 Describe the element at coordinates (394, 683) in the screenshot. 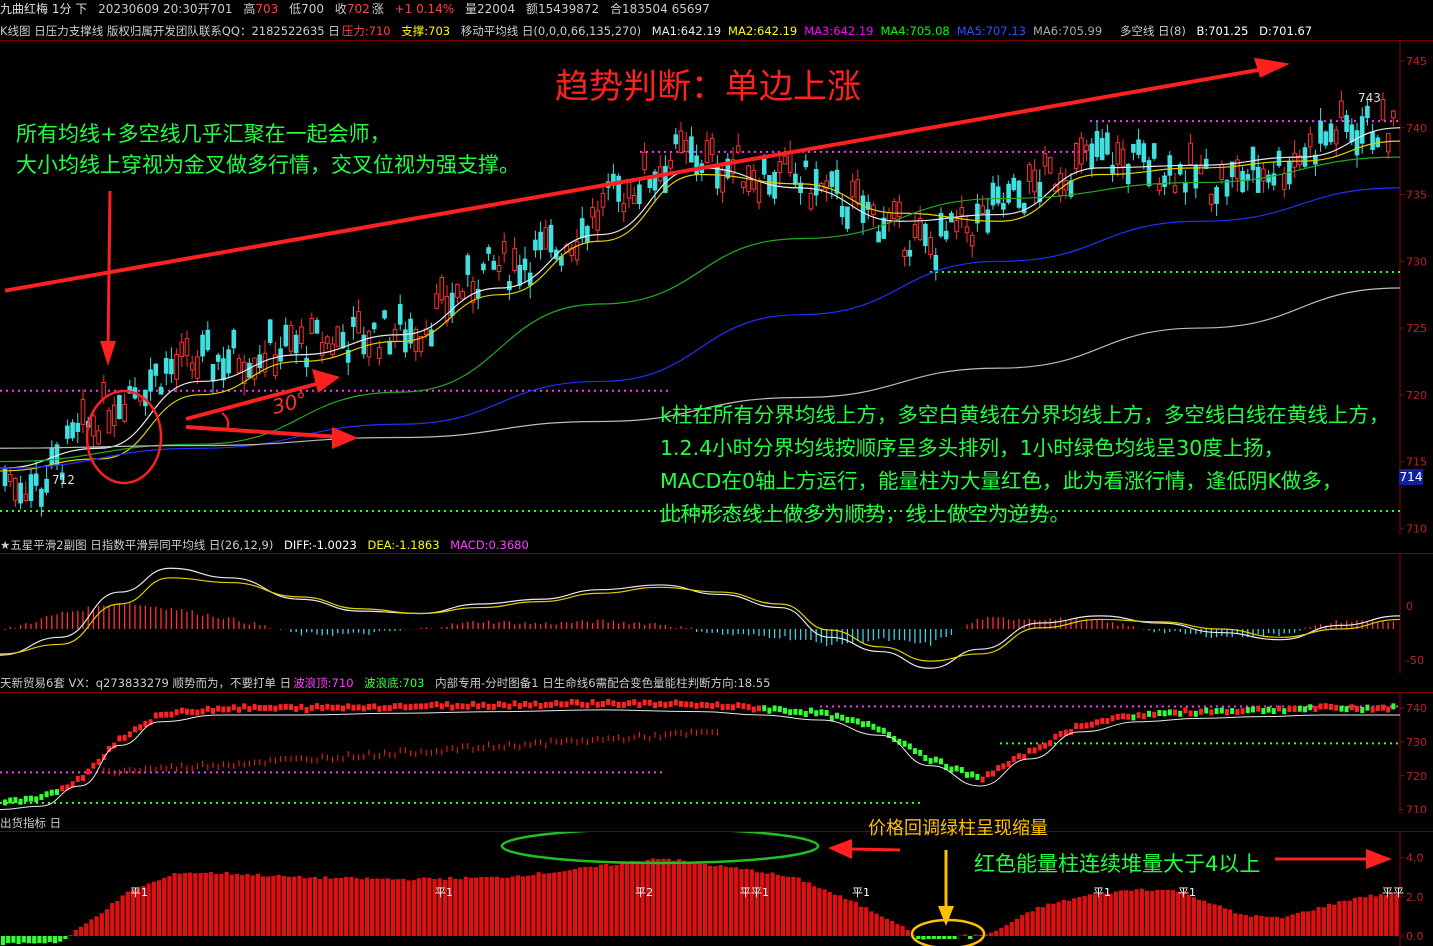

I see `wave-bottom: 波浪底:703` at that location.